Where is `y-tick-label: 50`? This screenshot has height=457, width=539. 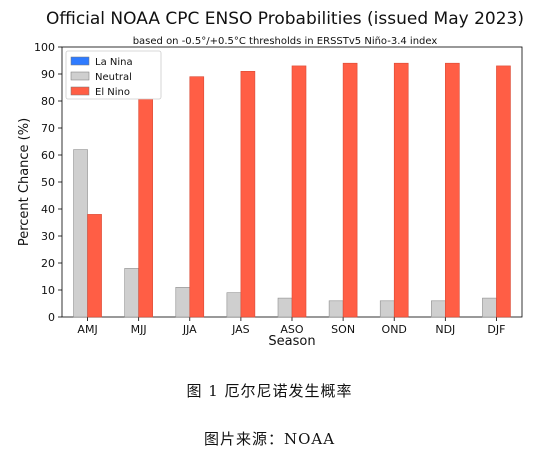
y-tick-label: 50 is located at coordinates (48, 182).